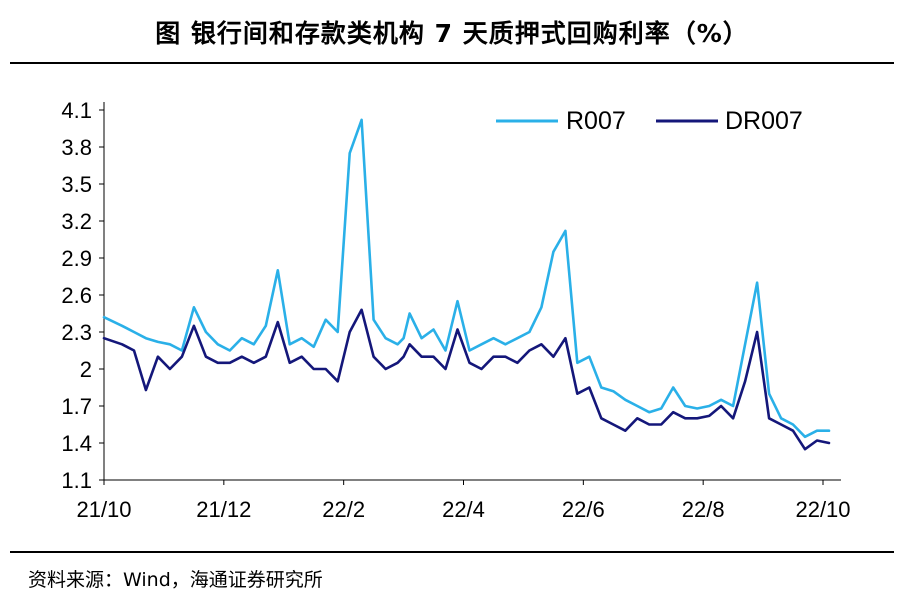 This screenshot has height=597, width=904. What do you see at coordinates (223, 509) in the screenshot?
I see `x-tick-label: 21/12` at bounding box center [223, 509].